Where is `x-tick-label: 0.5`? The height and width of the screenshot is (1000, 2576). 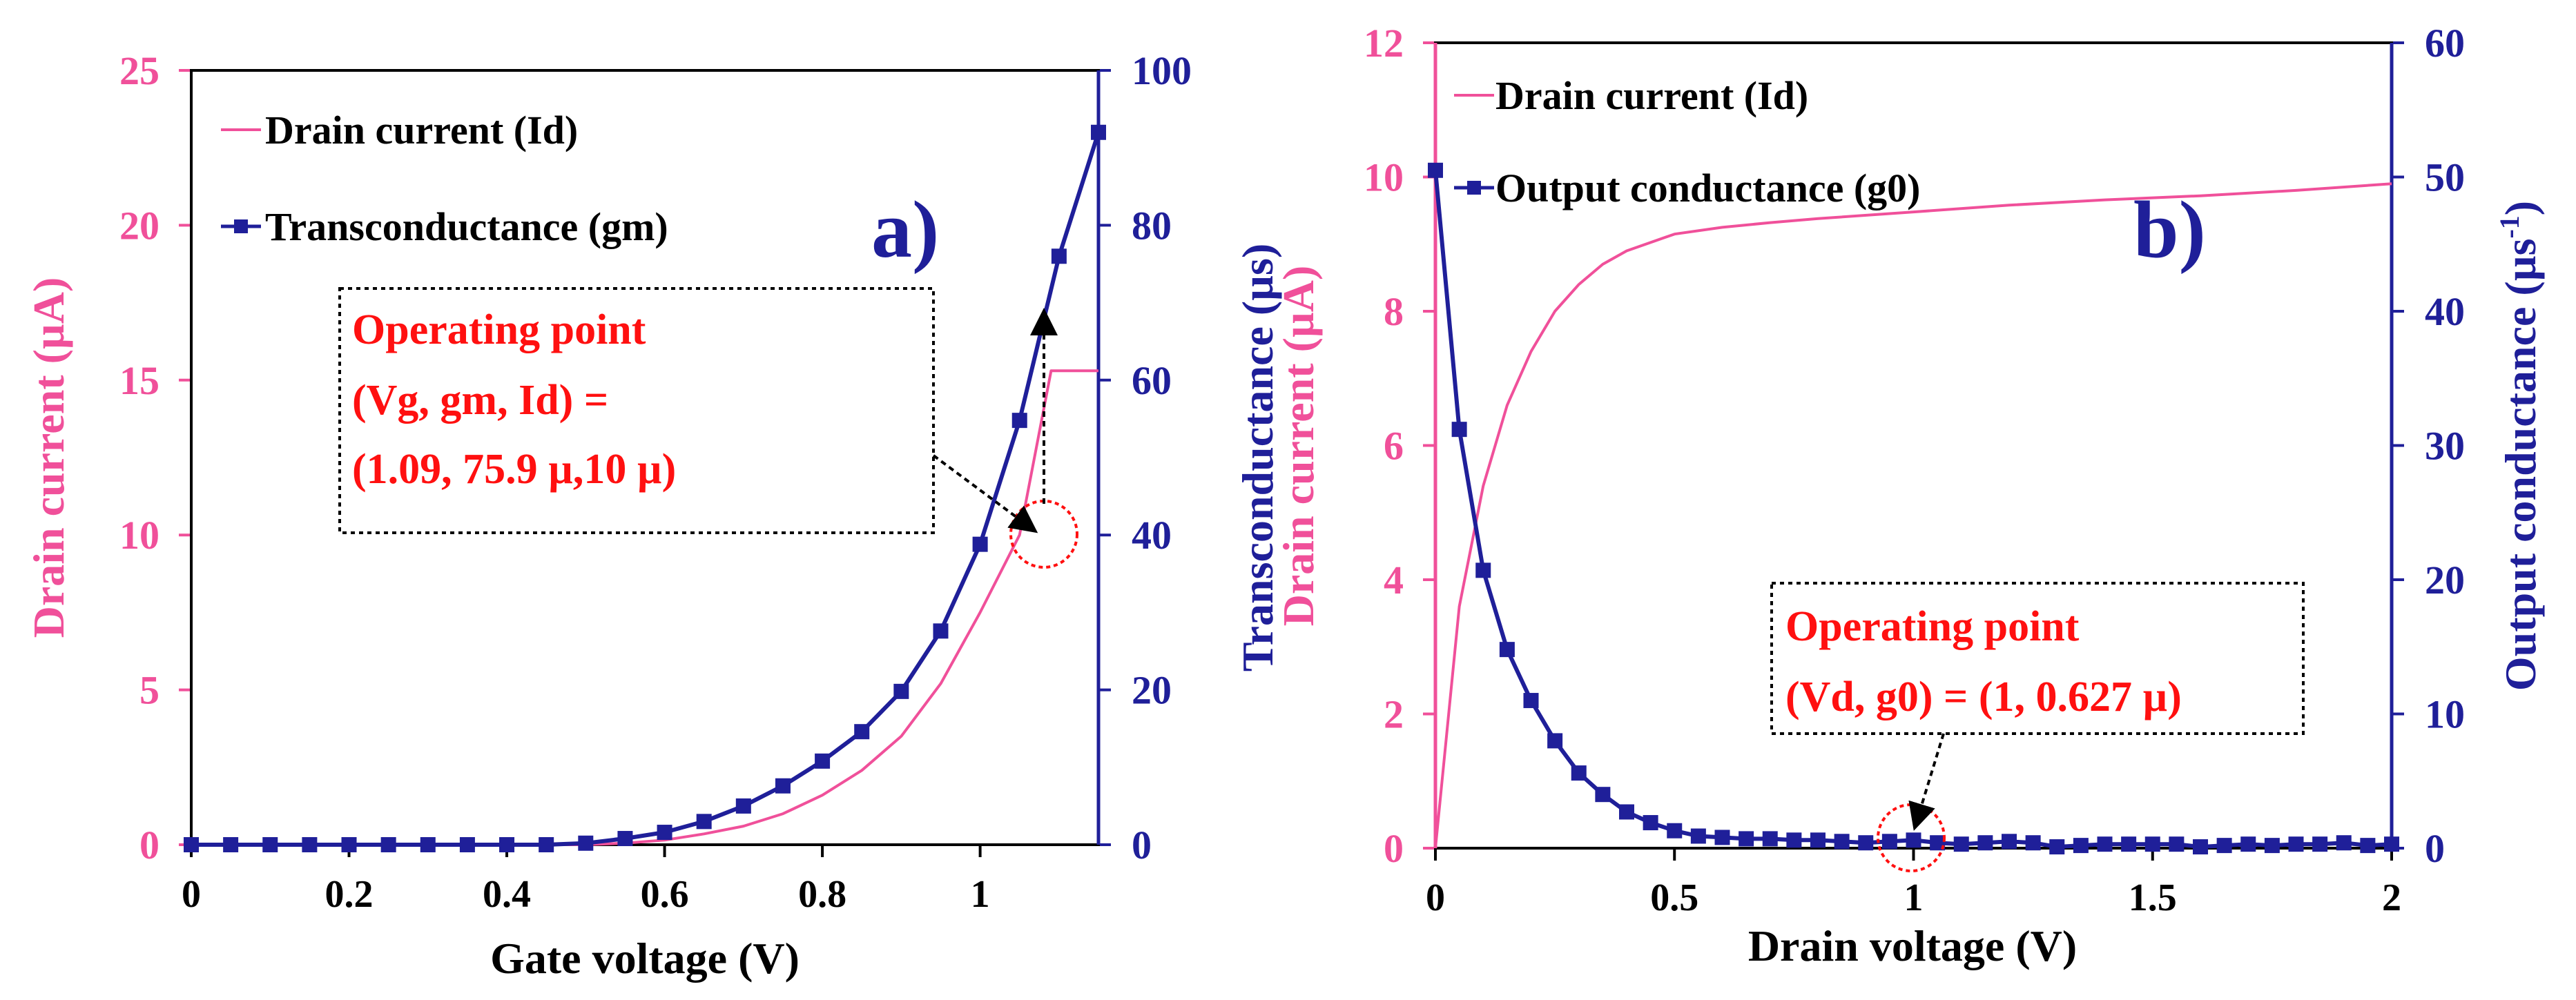 x-tick-label: 0.5 is located at coordinates (1674, 897).